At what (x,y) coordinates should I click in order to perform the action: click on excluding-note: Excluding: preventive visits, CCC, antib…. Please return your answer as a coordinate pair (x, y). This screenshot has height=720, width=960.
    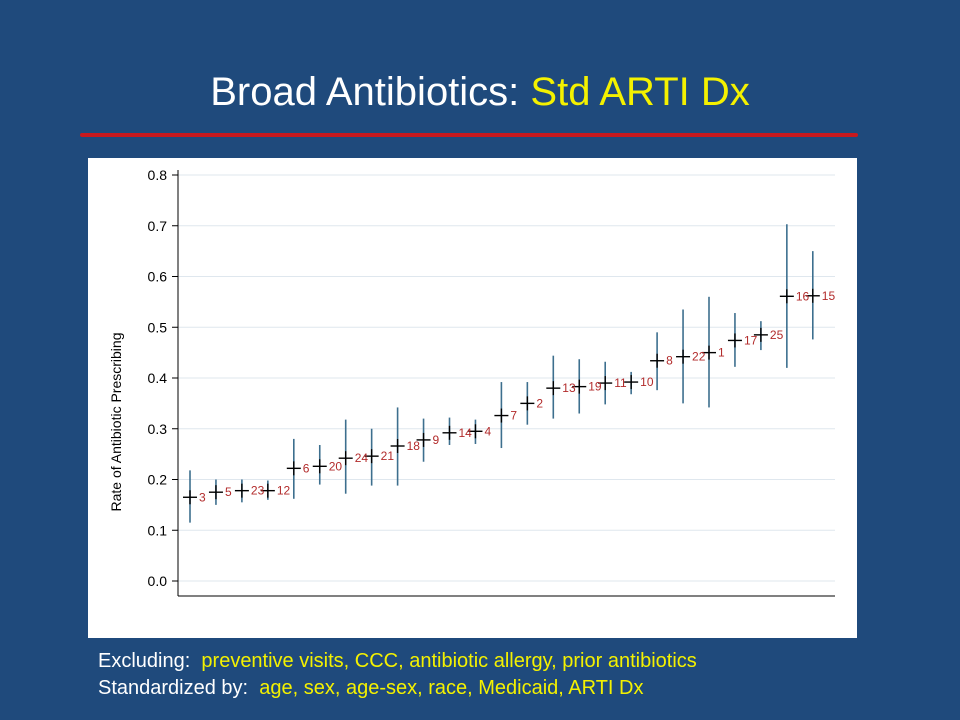
    Looking at the image, I should click on (523, 661).